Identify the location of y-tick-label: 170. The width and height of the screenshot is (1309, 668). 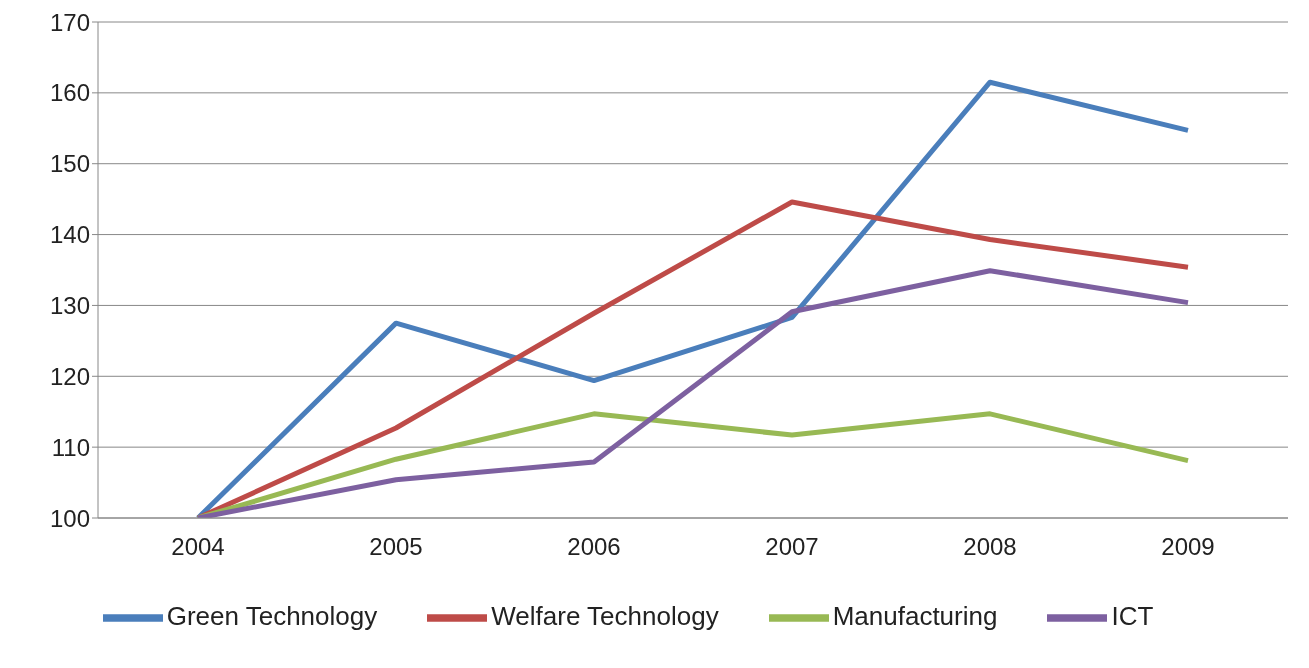
(69, 22).